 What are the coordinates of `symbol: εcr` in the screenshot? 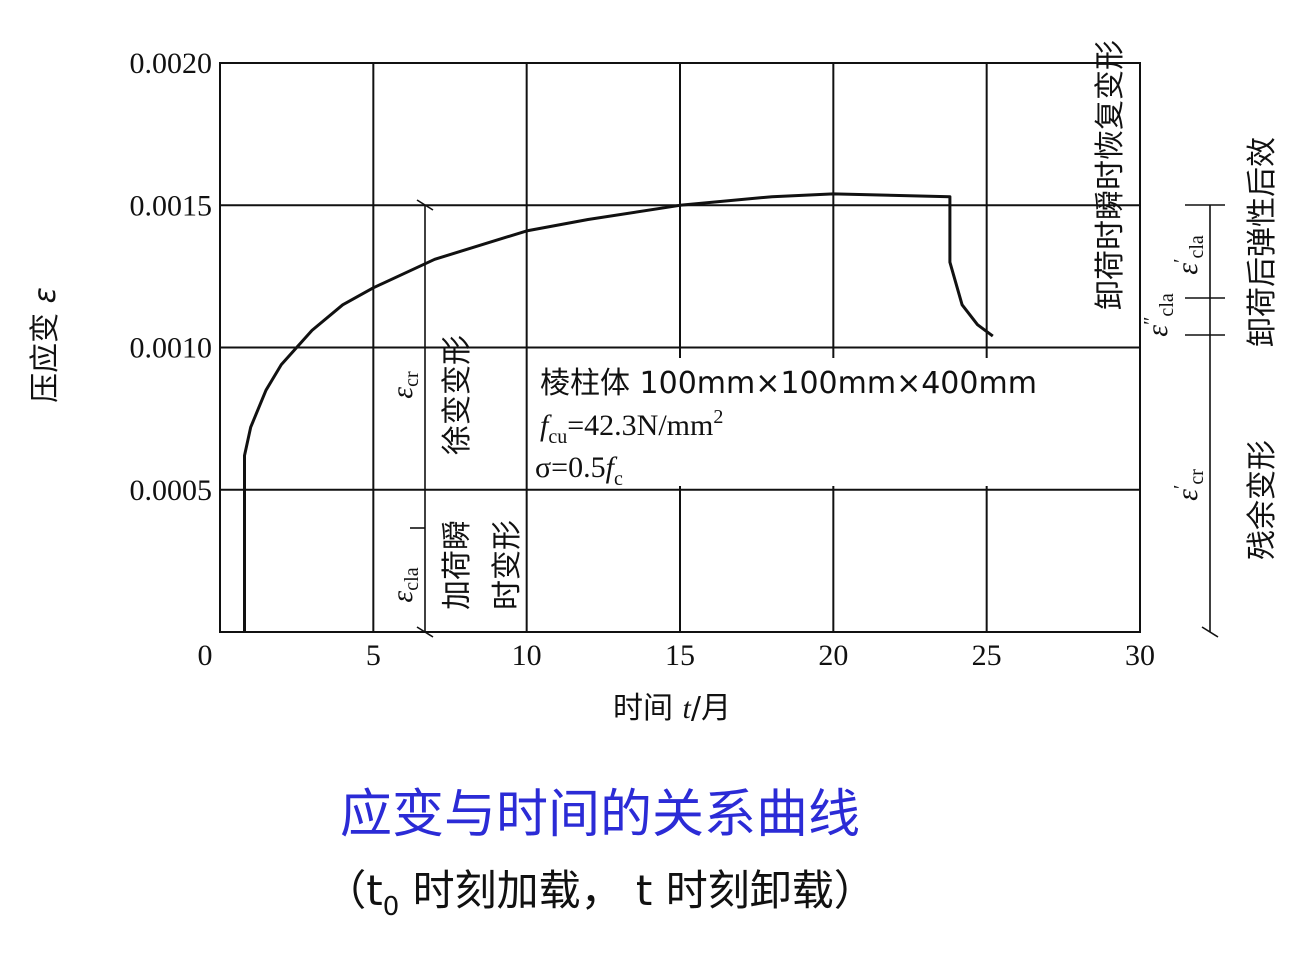 It's located at (404, 385).